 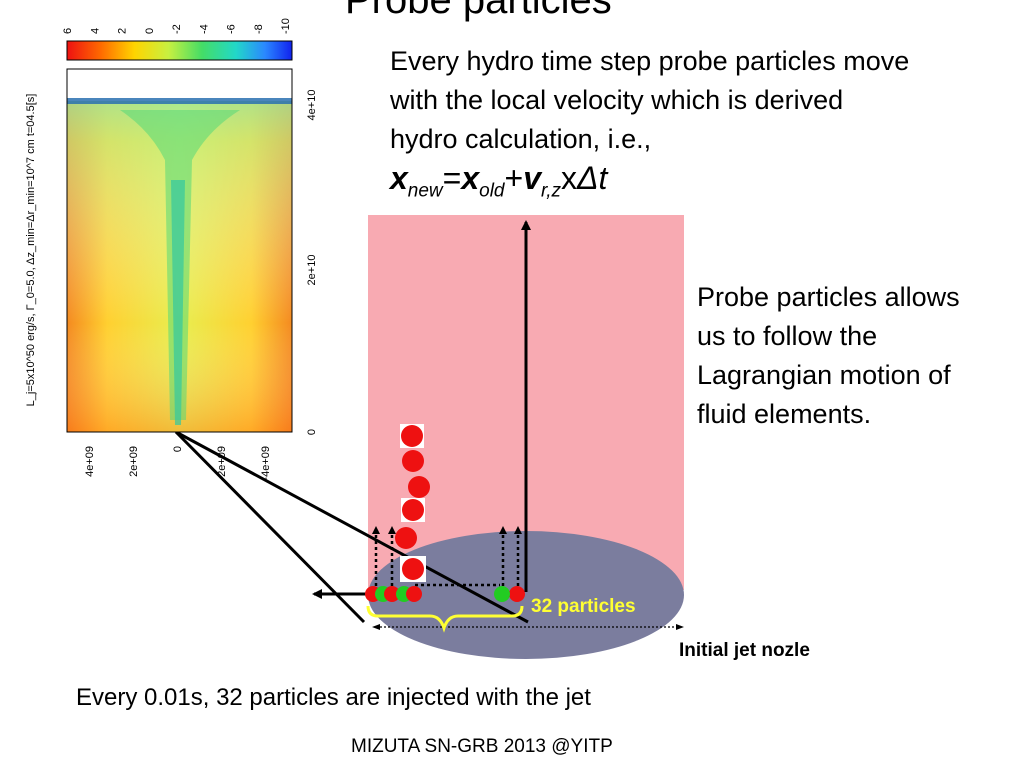 What do you see at coordinates (828, 297) in the screenshot?
I see `side-line: Probe particles allows` at bounding box center [828, 297].